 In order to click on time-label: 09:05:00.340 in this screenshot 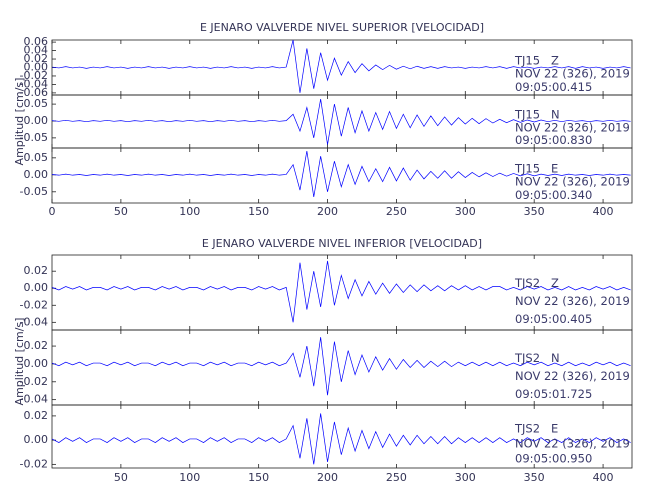, I will do `click(553, 195)`.